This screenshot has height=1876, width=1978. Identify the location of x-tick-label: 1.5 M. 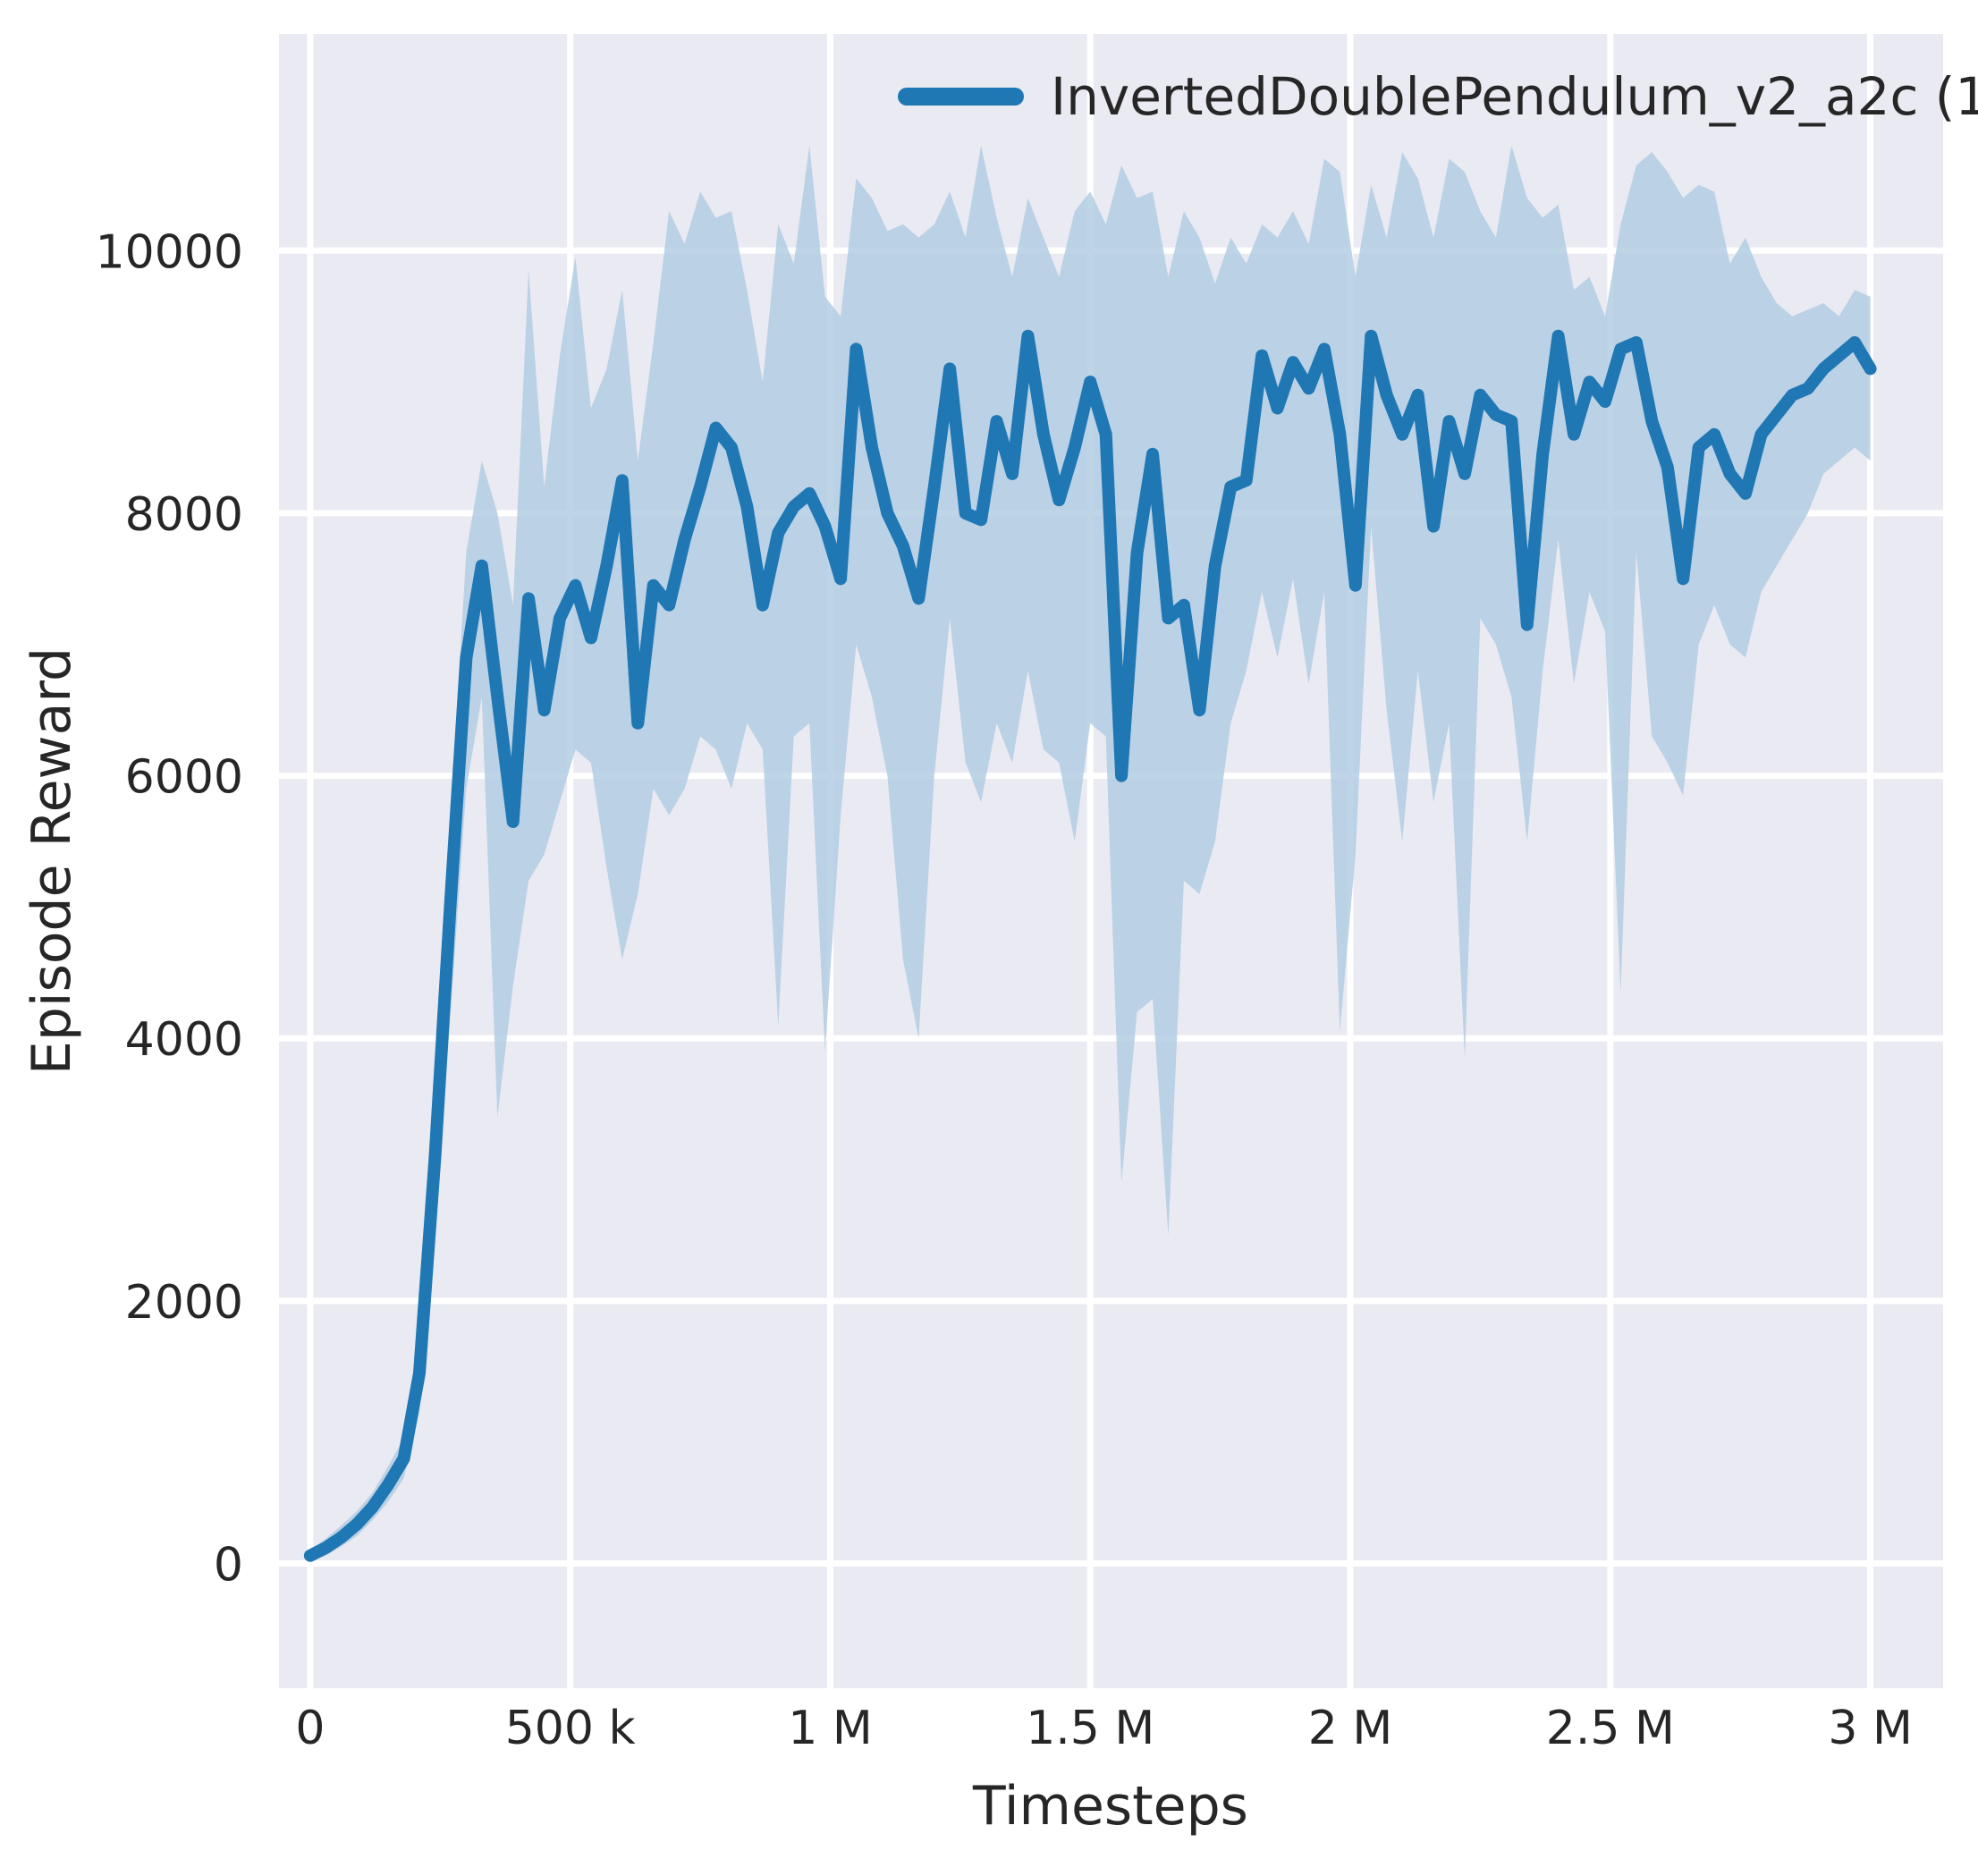
(1090, 1728).